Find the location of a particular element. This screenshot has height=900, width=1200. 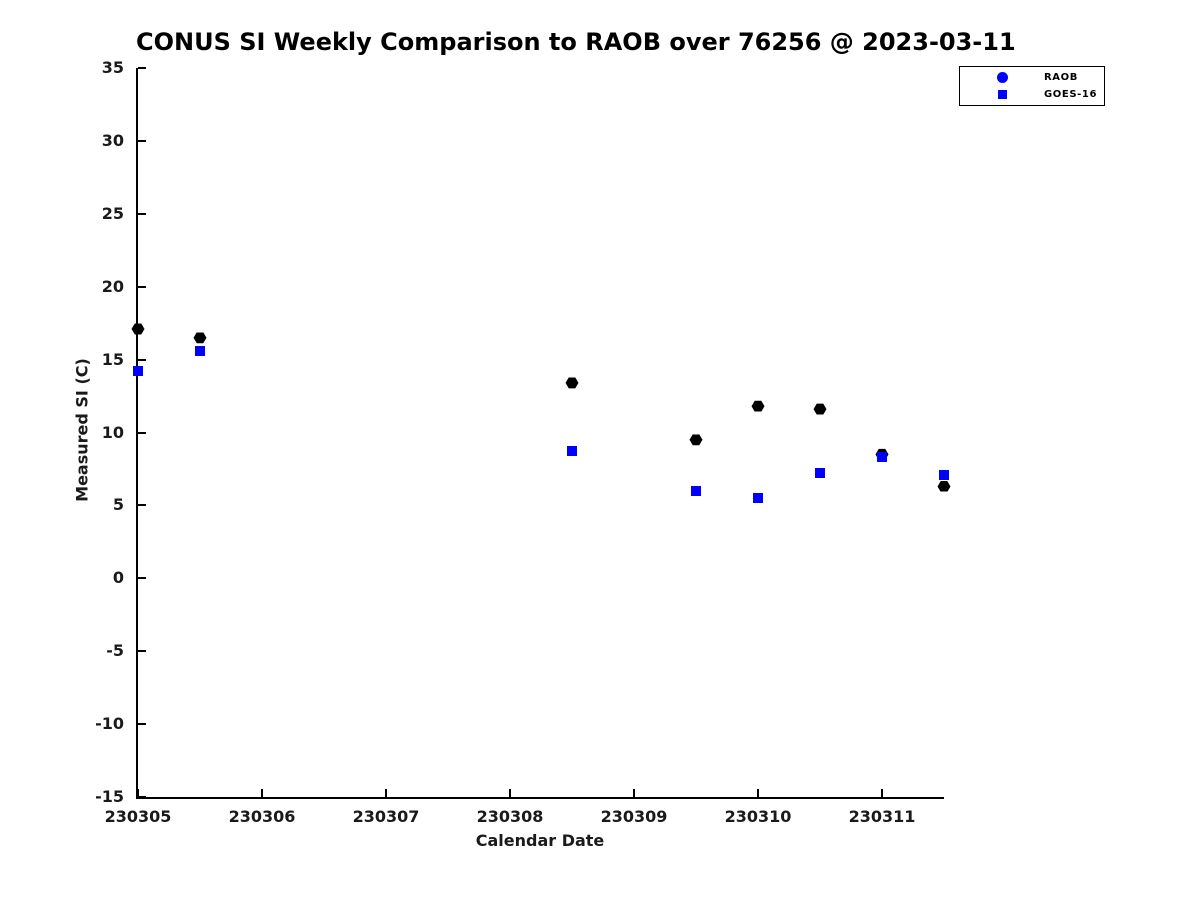

legend-label-goes16: GOES-16 is located at coordinates (1071, 94).